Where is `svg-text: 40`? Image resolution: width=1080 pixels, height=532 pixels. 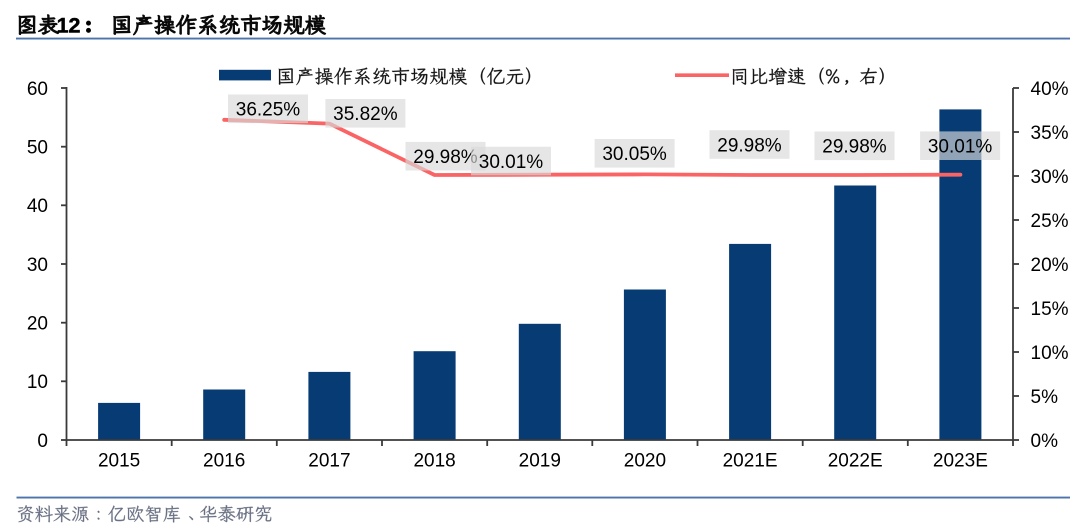 svg-text: 40 is located at coordinates (37, 206).